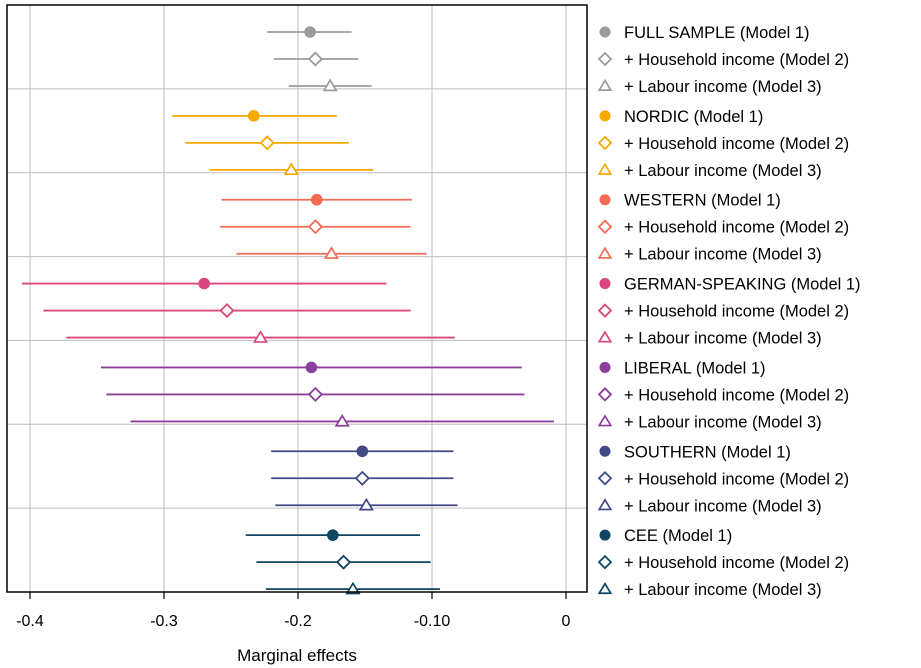  Describe the element at coordinates (678, 536) in the screenshot. I see `legend-label: CEE (Model 1)` at that location.